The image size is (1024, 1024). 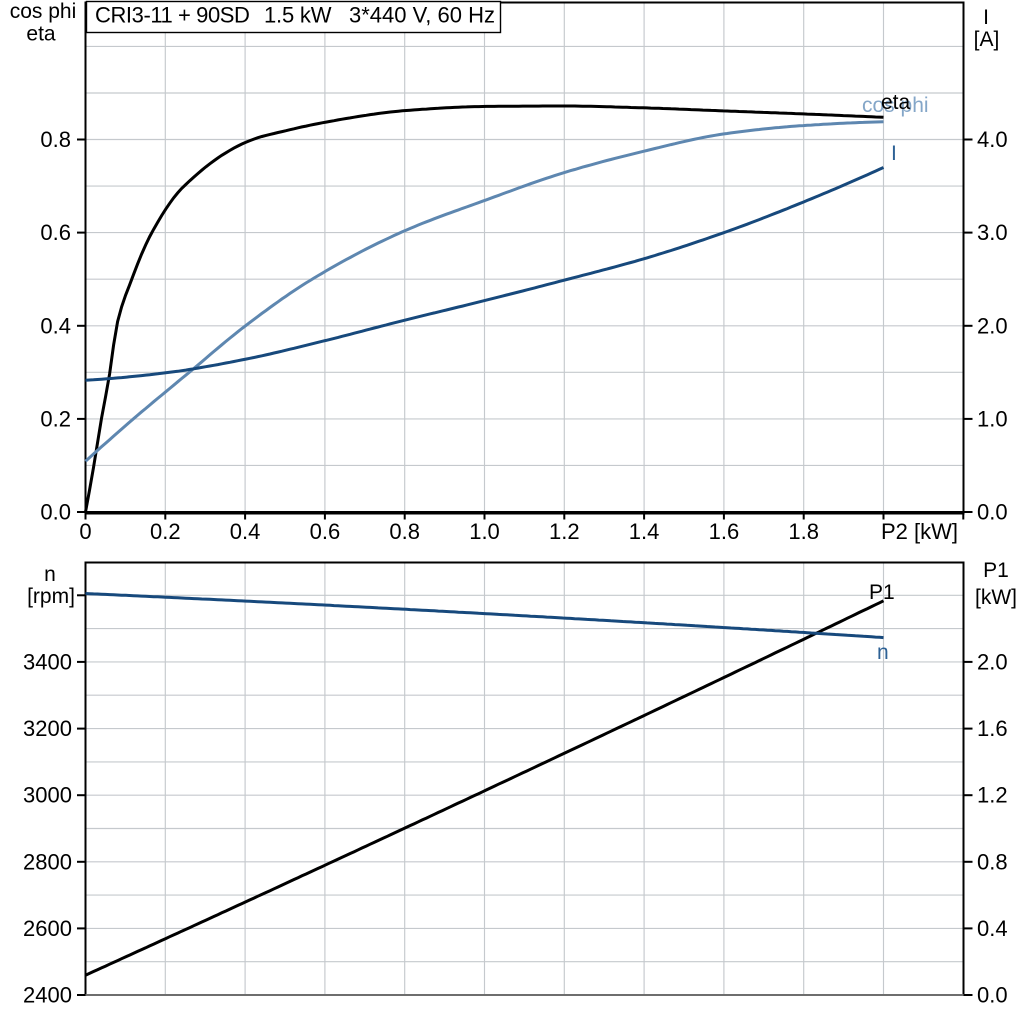 What do you see at coordinates (992, 139) in the screenshot?
I see `svg-text: 4.0` at bounding box center [992, 139].